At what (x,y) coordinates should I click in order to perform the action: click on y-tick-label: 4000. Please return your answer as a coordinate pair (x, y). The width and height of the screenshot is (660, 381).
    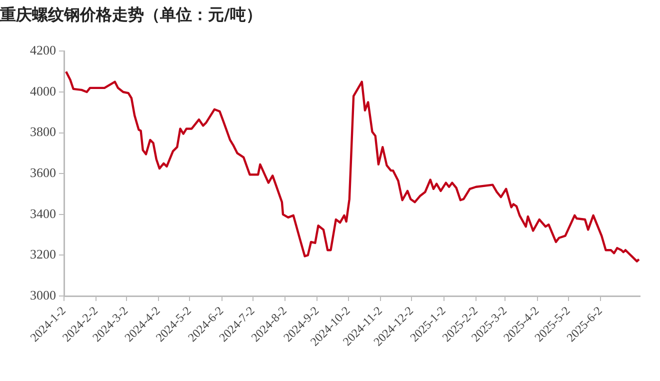
    Looking at the image, I should click on (43, 90).